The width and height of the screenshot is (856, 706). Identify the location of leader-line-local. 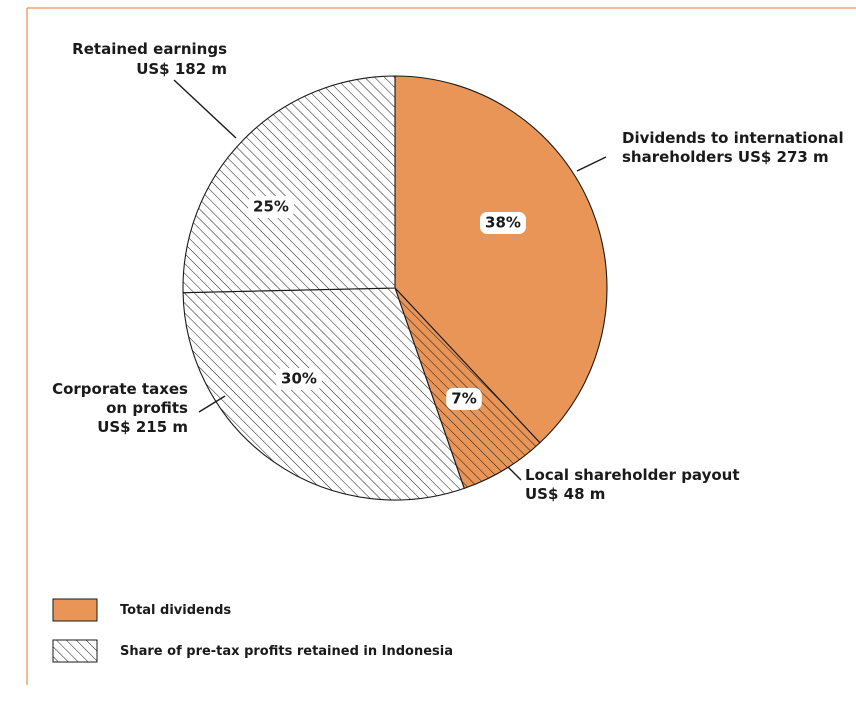
(514, 473).